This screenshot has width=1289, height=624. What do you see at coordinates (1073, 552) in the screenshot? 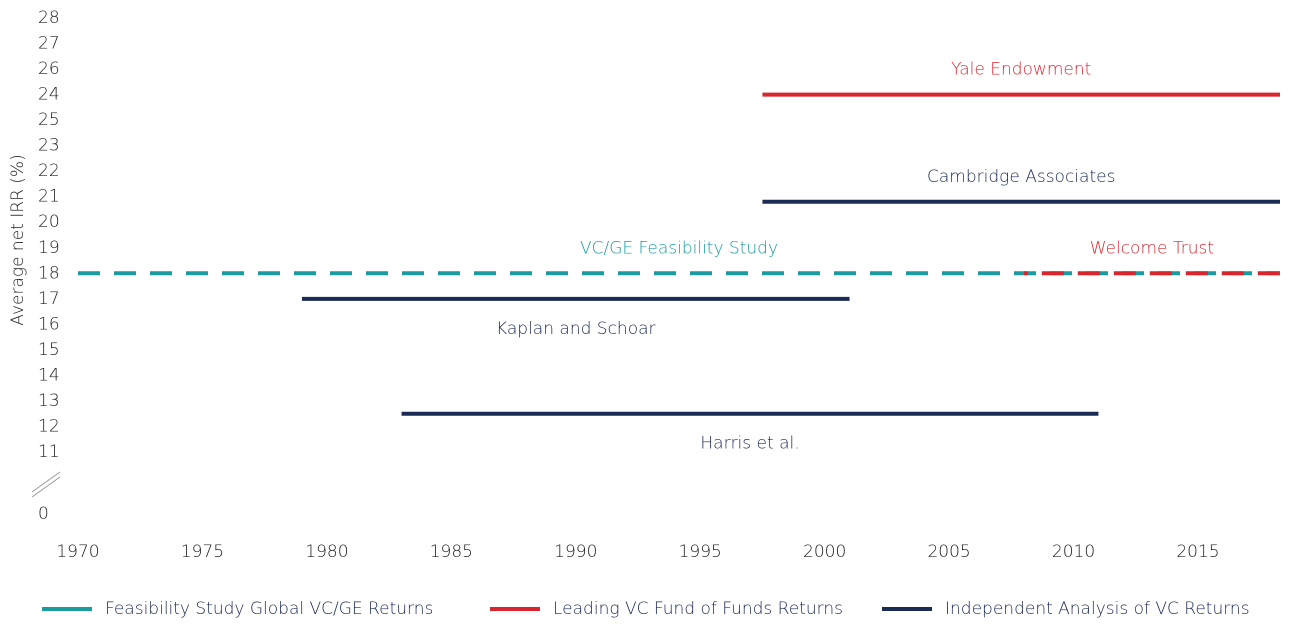
I see `x-tick-label: 2010` at bounding box center [1073, 552].